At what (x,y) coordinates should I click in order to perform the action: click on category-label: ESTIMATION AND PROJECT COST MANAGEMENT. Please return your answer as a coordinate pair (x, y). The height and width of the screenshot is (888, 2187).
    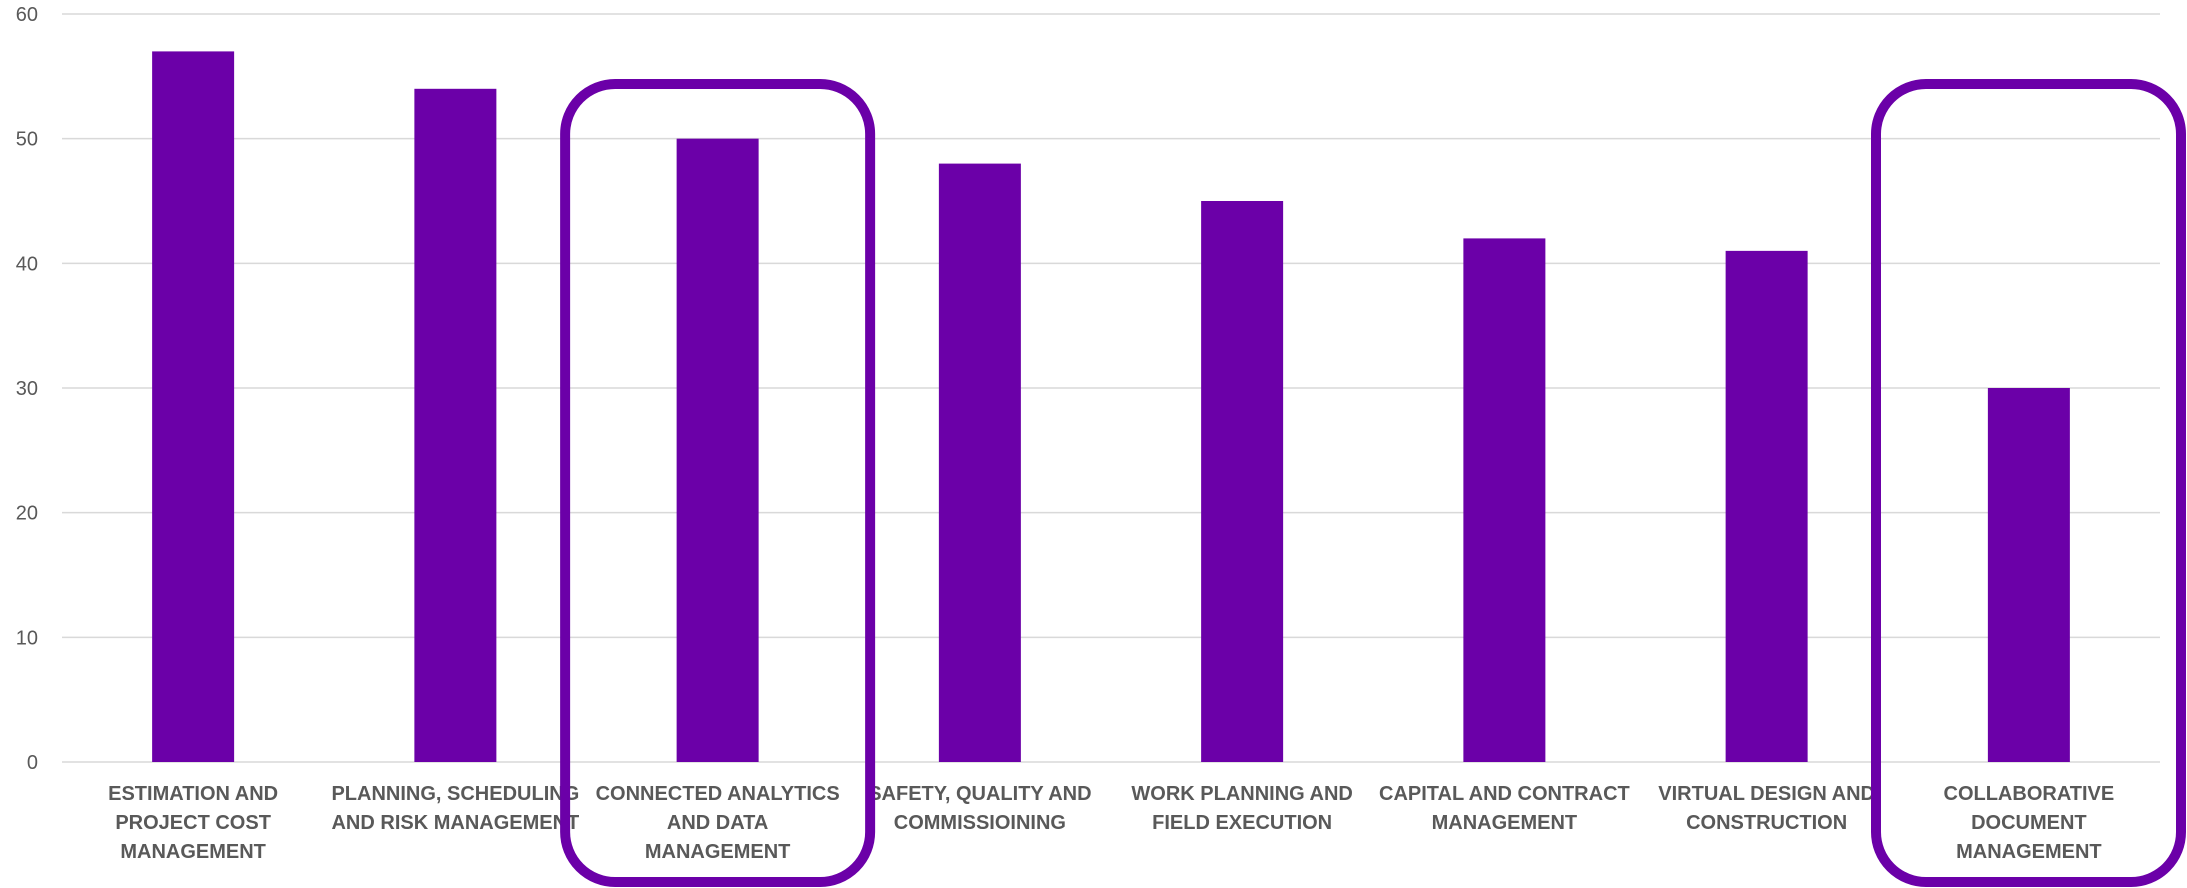
    Looking at the image, I should click on (193, 823).